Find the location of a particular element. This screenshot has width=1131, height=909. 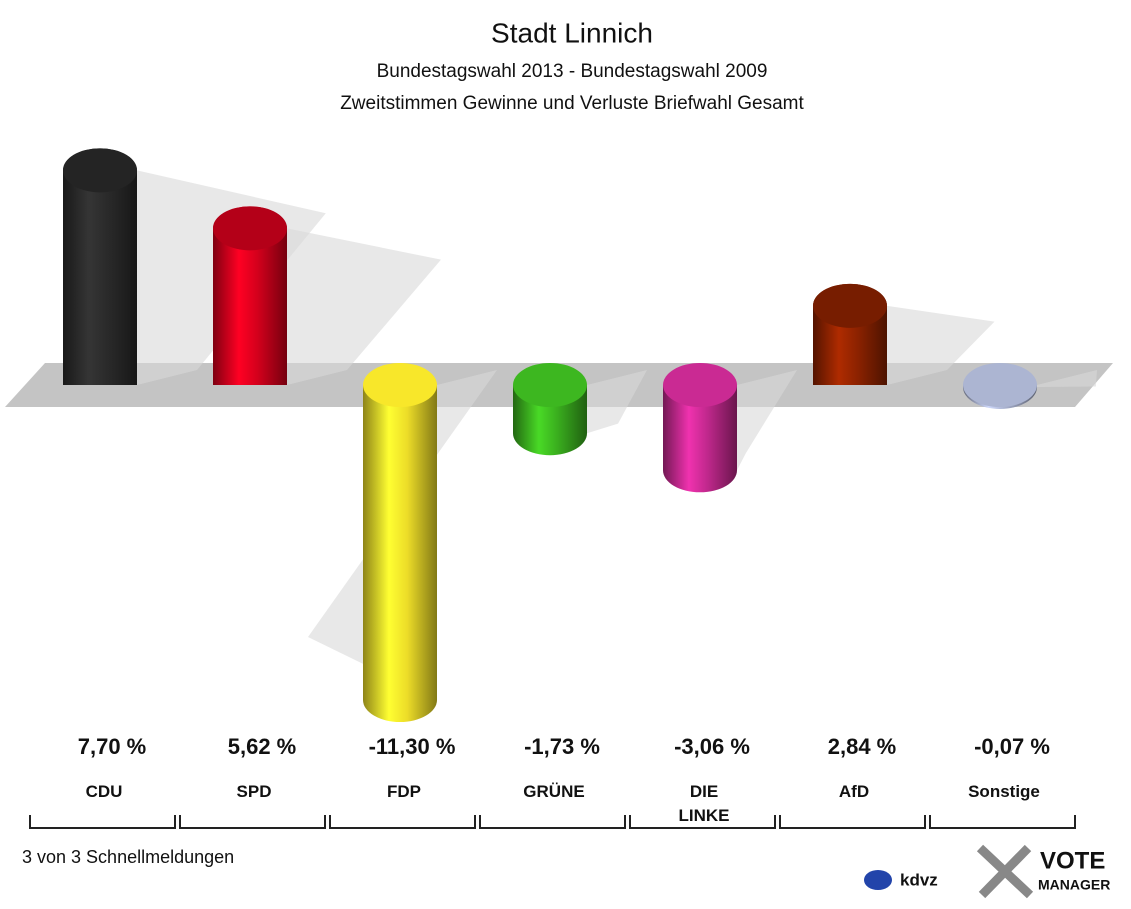

x-tick-label: FDP is located at coordinates (404, 791).